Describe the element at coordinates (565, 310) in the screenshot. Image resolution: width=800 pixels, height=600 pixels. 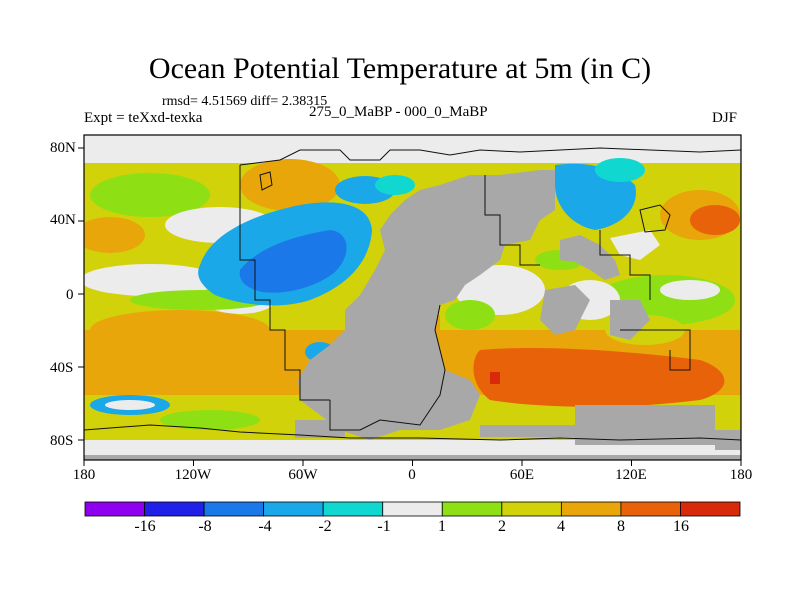
I see `land-south-china` at that location.